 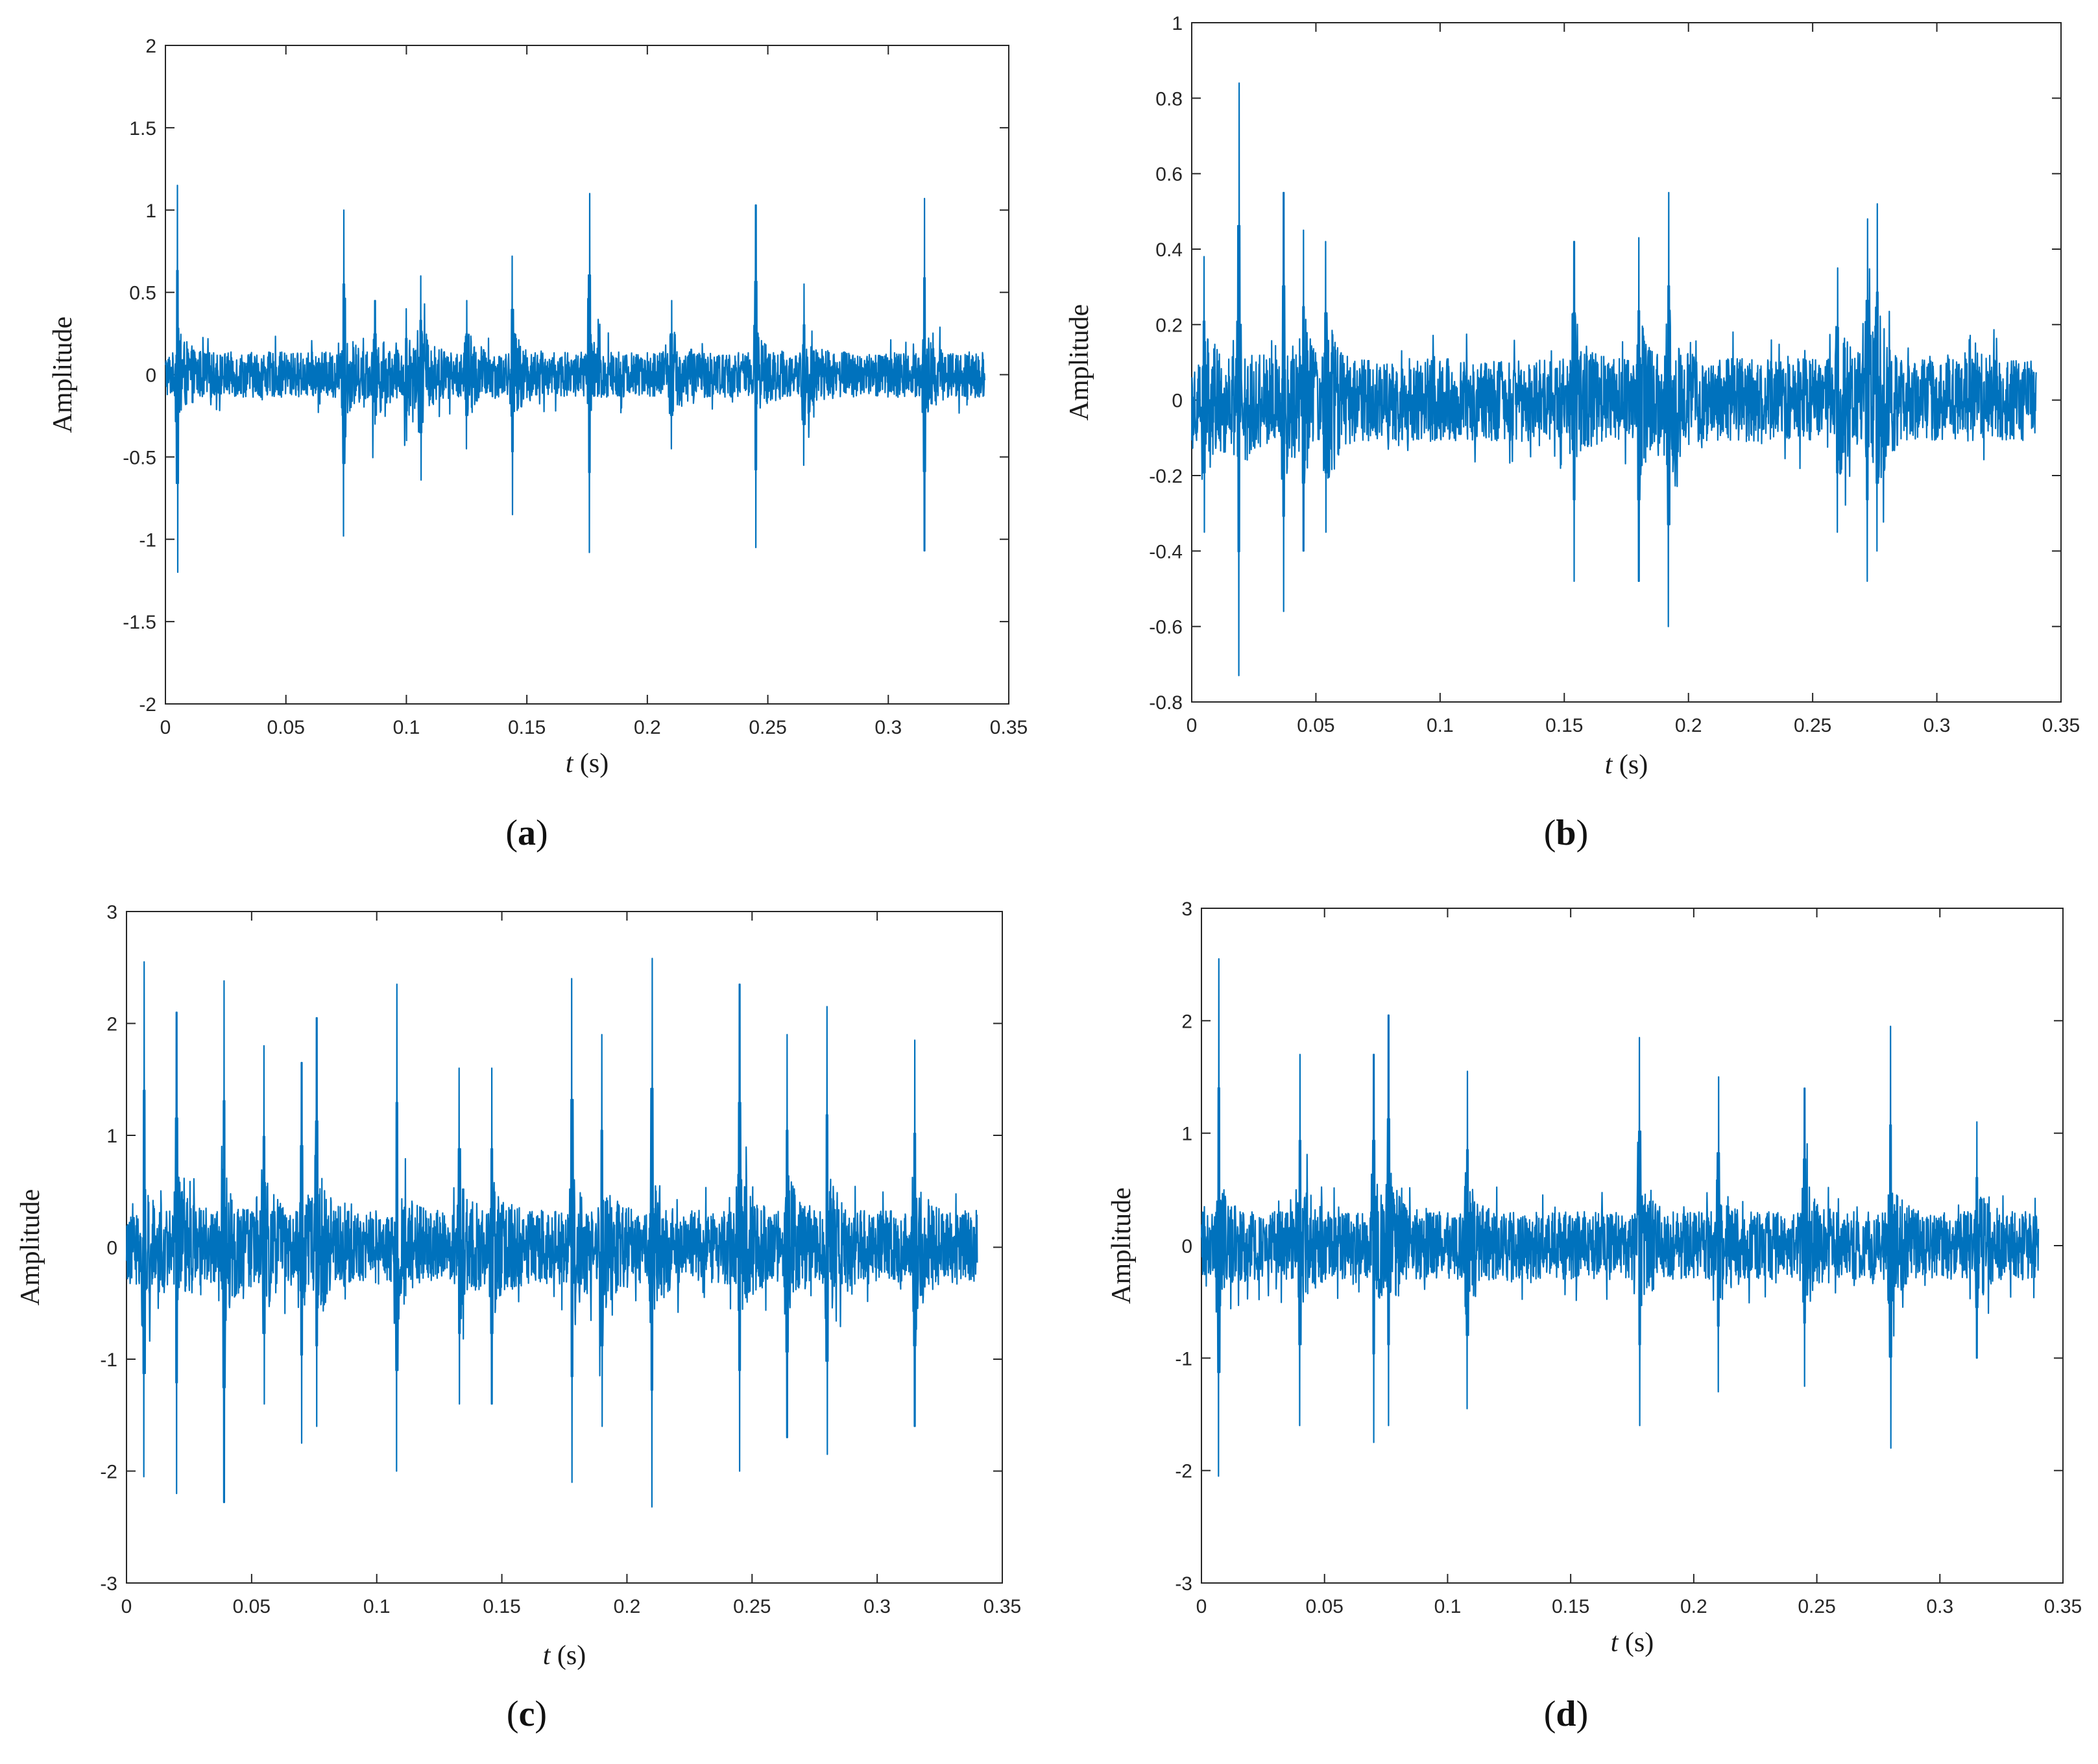 I want to click on y-tick-label: 0.8, so click(x=1169, y=99).